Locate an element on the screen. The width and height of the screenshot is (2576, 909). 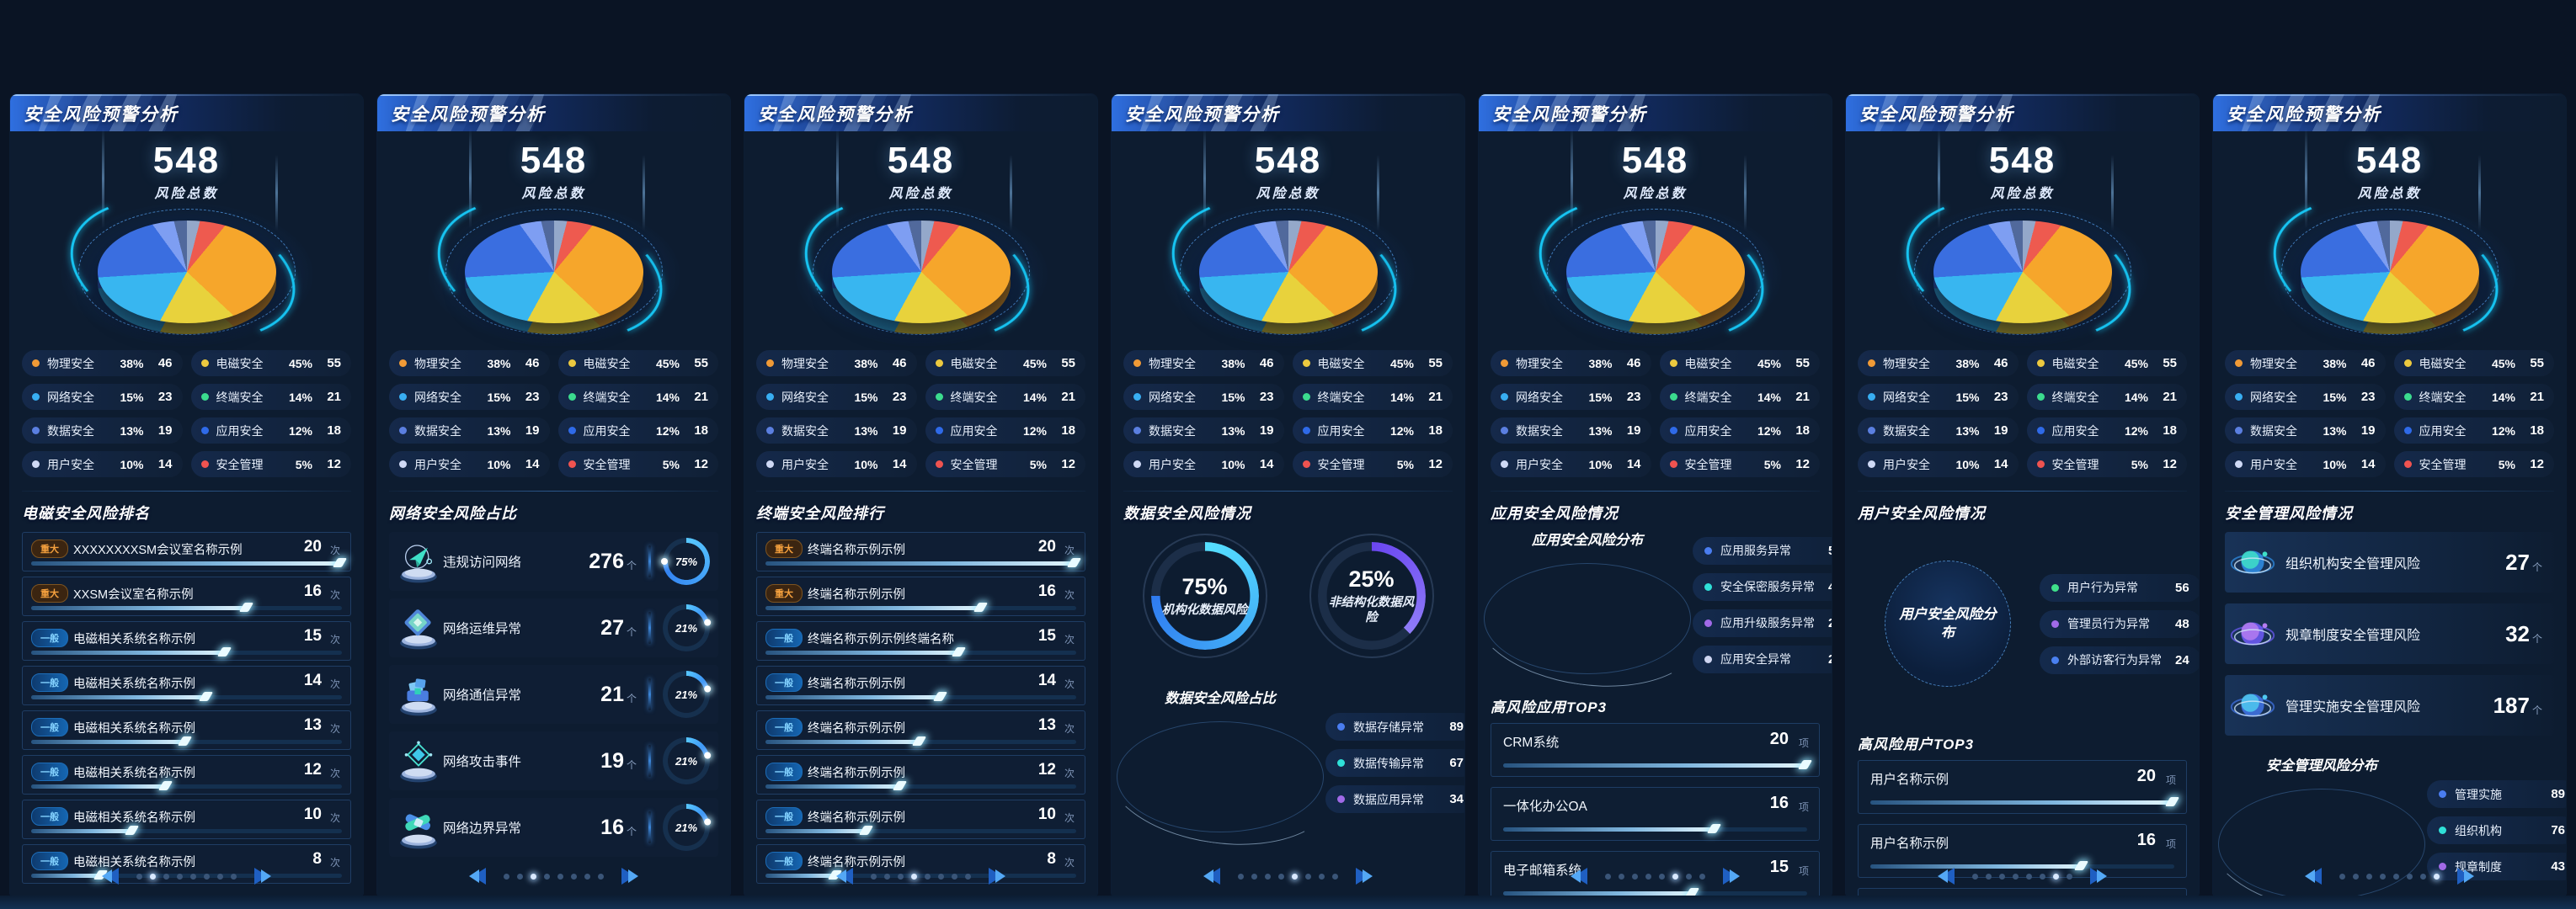
top3-item-name: 一体化办公OA is located at coordinates (1545, 806).